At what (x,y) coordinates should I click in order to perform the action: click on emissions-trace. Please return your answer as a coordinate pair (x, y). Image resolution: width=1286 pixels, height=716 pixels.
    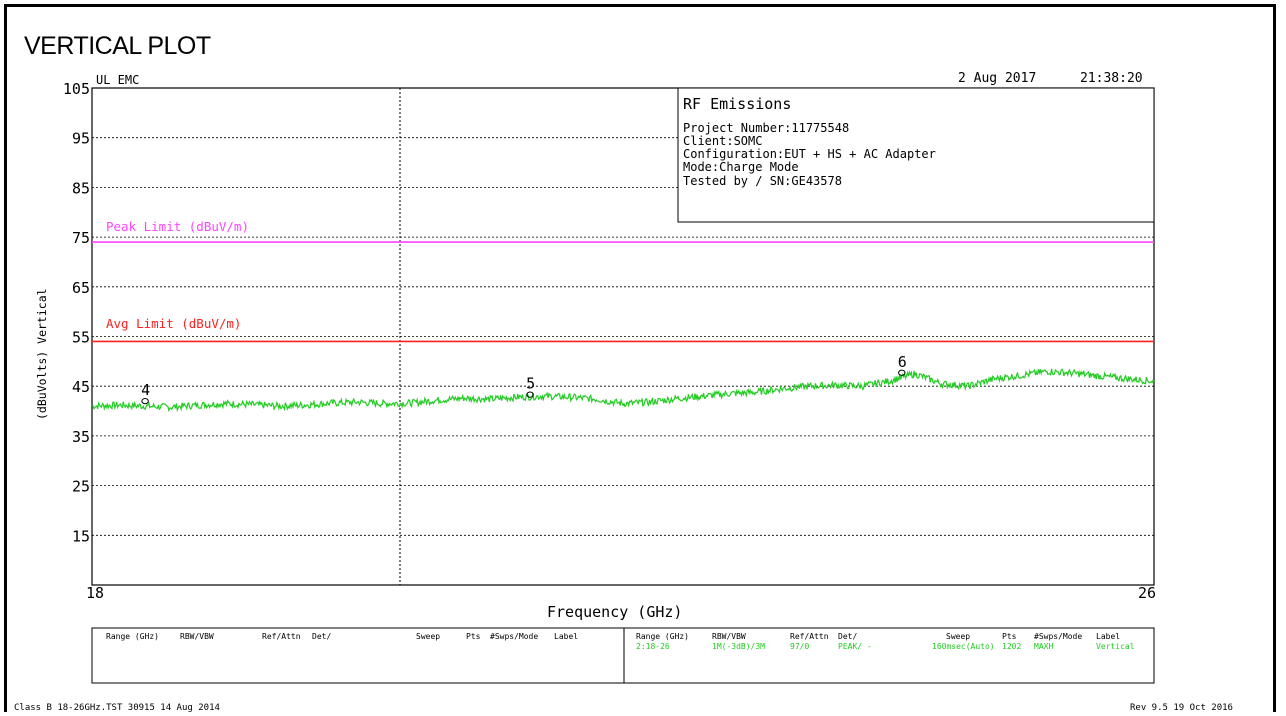
    Looking at the image, I should click on (623, 390).